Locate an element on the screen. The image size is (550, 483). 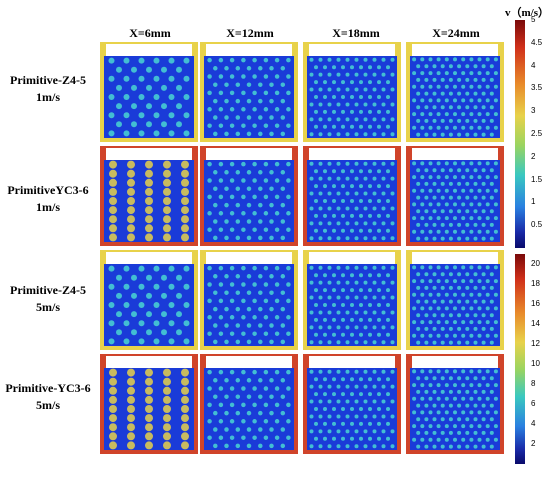
colorbar-top-tick: 3.5 is located at coordinates (537, 88).